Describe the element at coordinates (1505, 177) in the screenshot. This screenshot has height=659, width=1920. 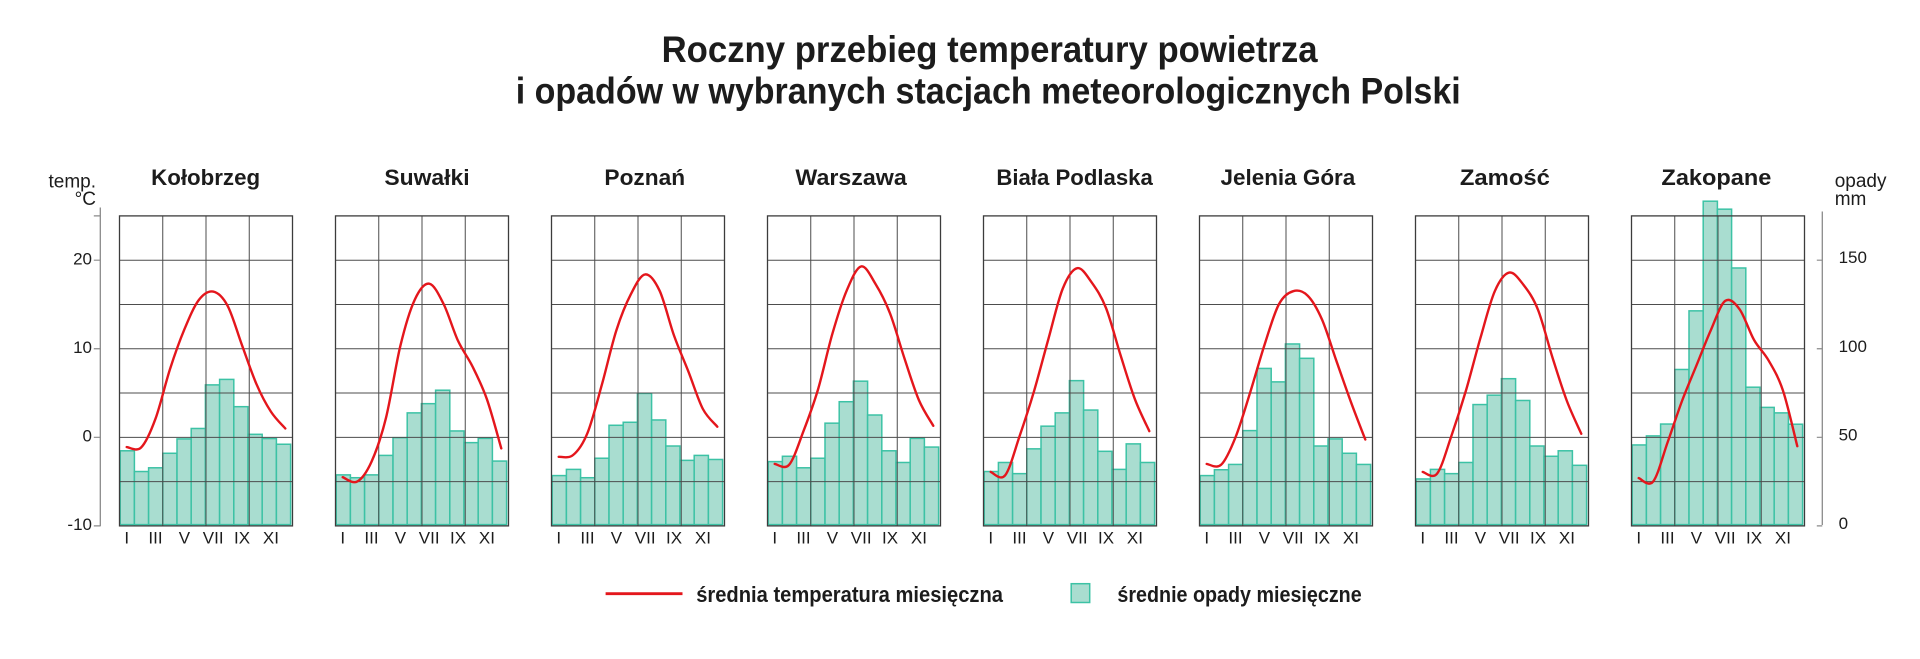
I see `svg-text: Zamość` at that location.